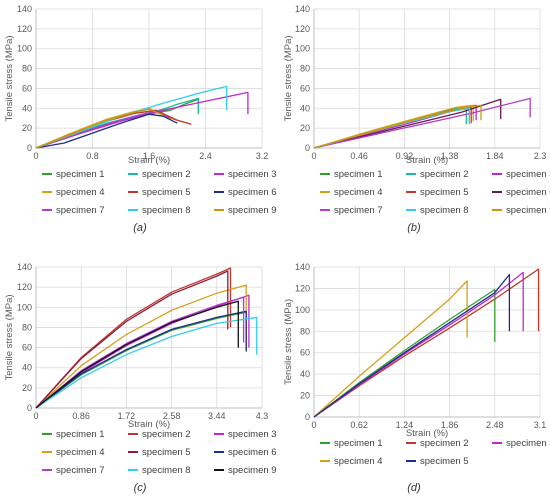  What do you see at coordinates (217, 416) in the screenshot?
I see `x-tick-label: 3.44` at bounding box center [217, 416].